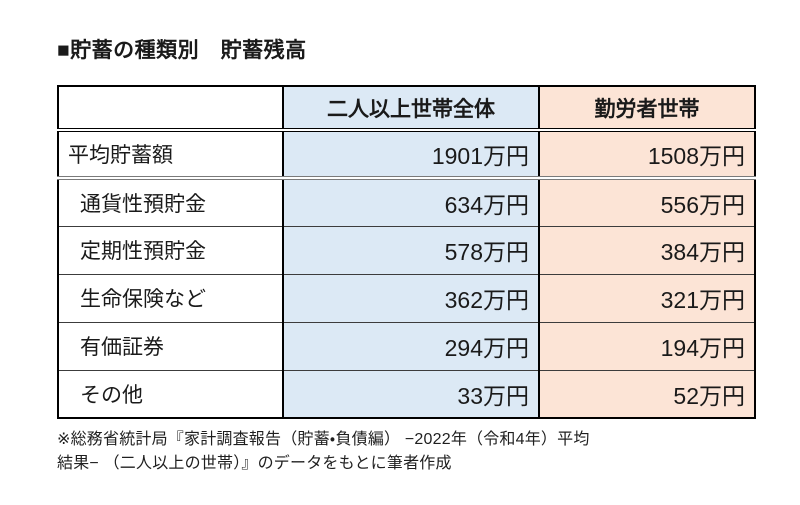 Image resolution: width=800 pixels, height=505 pixels. I want to click on row-label: 平均貯蓄額, so click(170, 155).